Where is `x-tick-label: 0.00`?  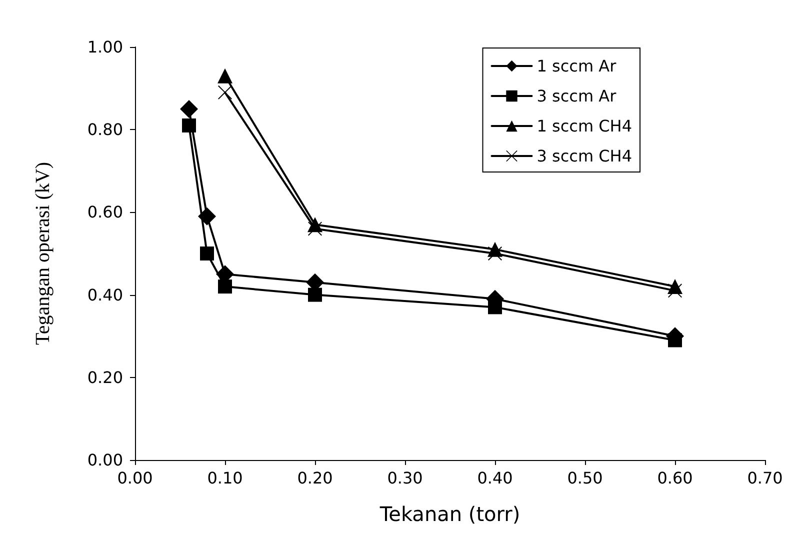
x-tick-label: 0.00 is located at coordinates (135, 478).